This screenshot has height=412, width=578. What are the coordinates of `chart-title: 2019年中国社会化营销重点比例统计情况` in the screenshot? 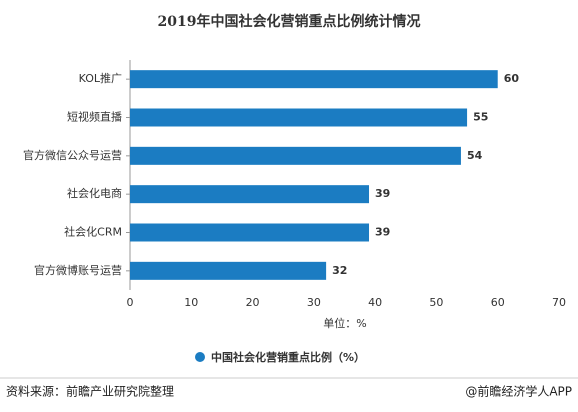 It's located at (289, 21).